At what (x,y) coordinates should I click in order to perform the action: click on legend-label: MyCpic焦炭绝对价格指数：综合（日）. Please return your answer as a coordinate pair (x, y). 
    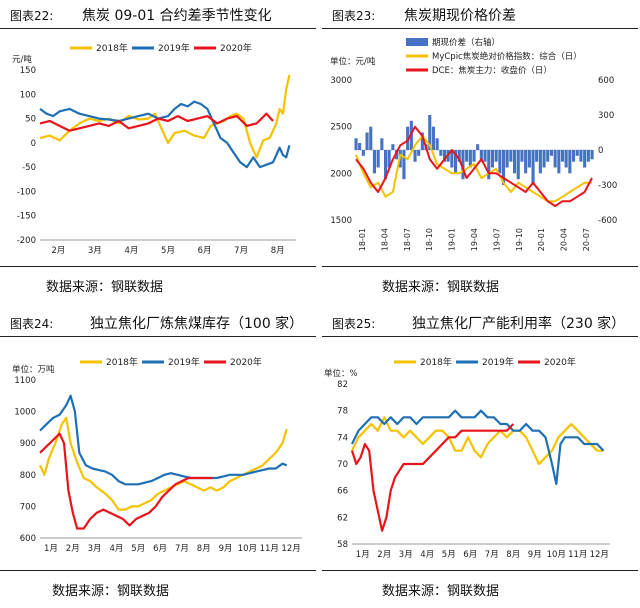
    Looking at the image, I should click on (507, 56).